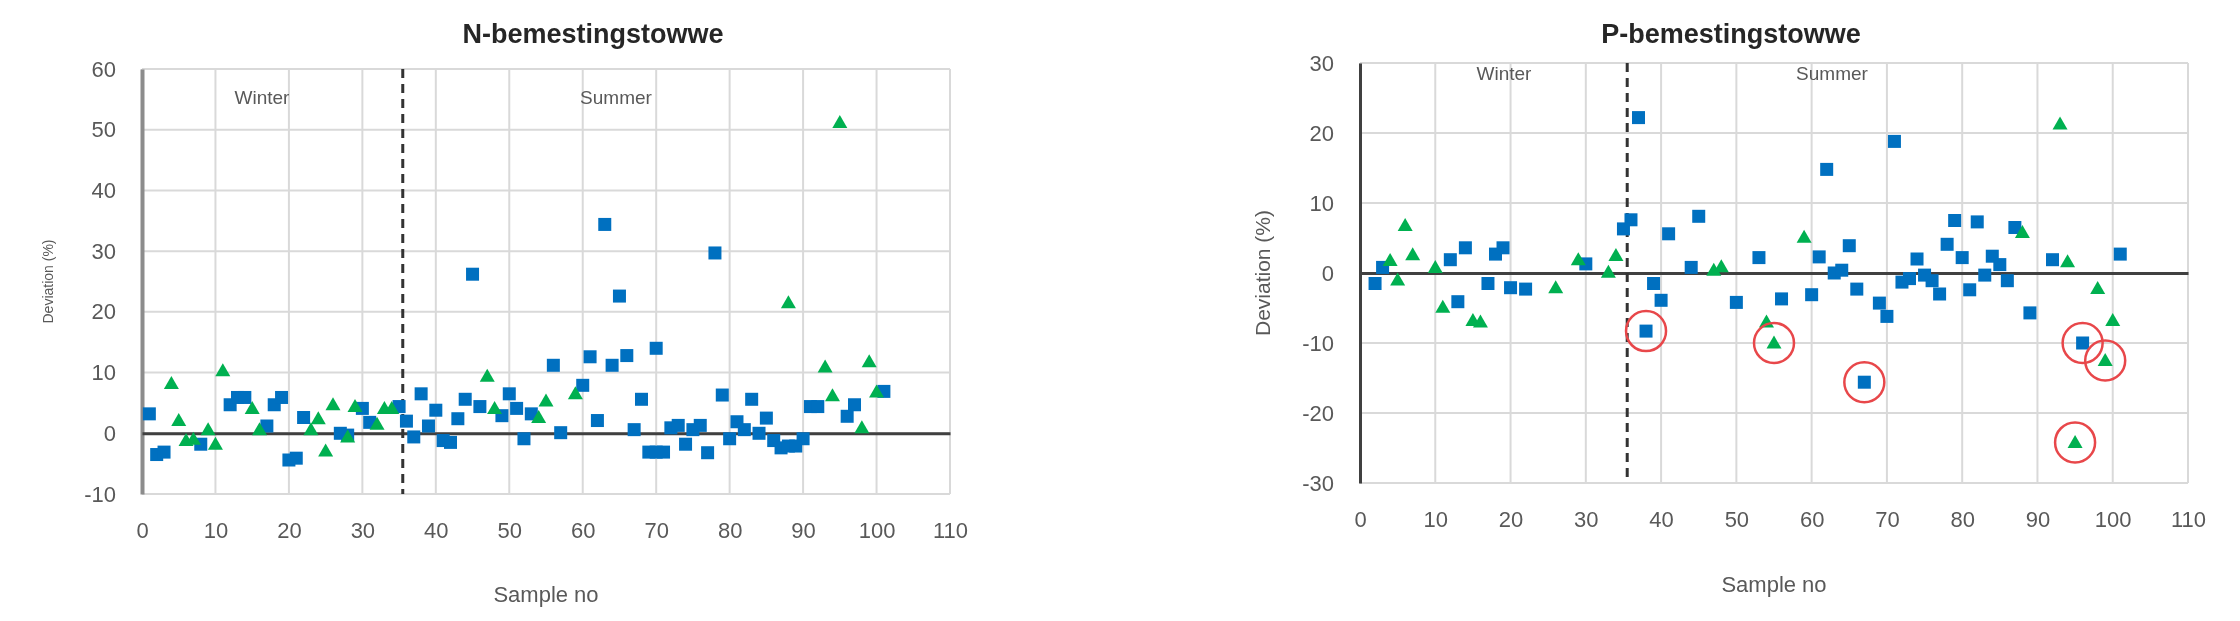 The height and width of the screenshot is (621, 2240). What do you see at coordinates (103, 190) in the screenshot?
I see `y-tick-label: 40` at bounding box center [103, 190].